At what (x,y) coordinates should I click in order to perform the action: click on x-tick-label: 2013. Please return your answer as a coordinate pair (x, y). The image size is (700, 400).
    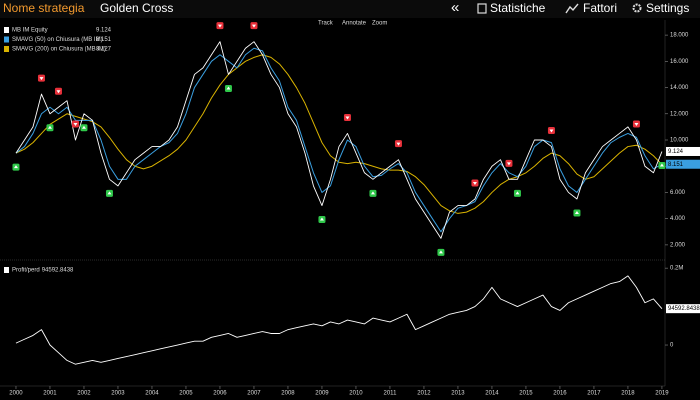
    Looking at the image, I should click on (458, 394).